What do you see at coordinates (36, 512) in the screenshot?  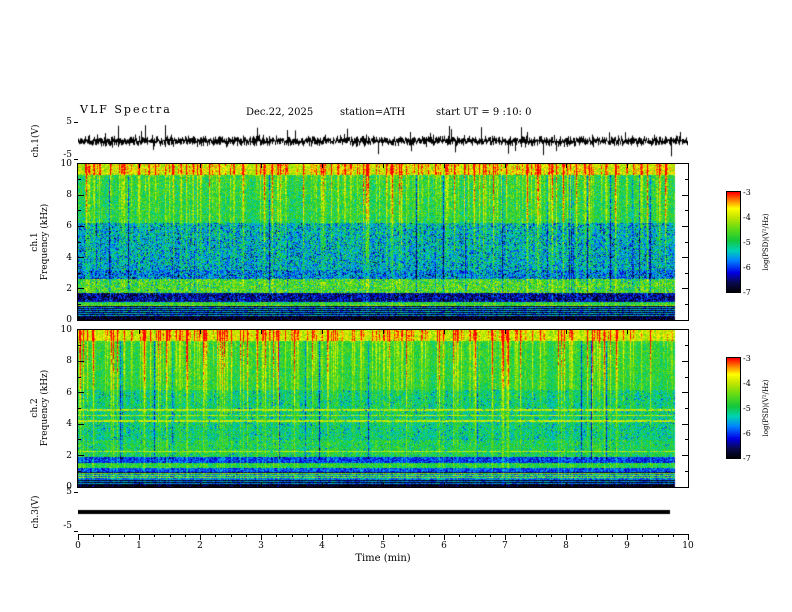 I see `ch3-voltage-axis-label: ch.3(V)` at bounding box center [36, 512].